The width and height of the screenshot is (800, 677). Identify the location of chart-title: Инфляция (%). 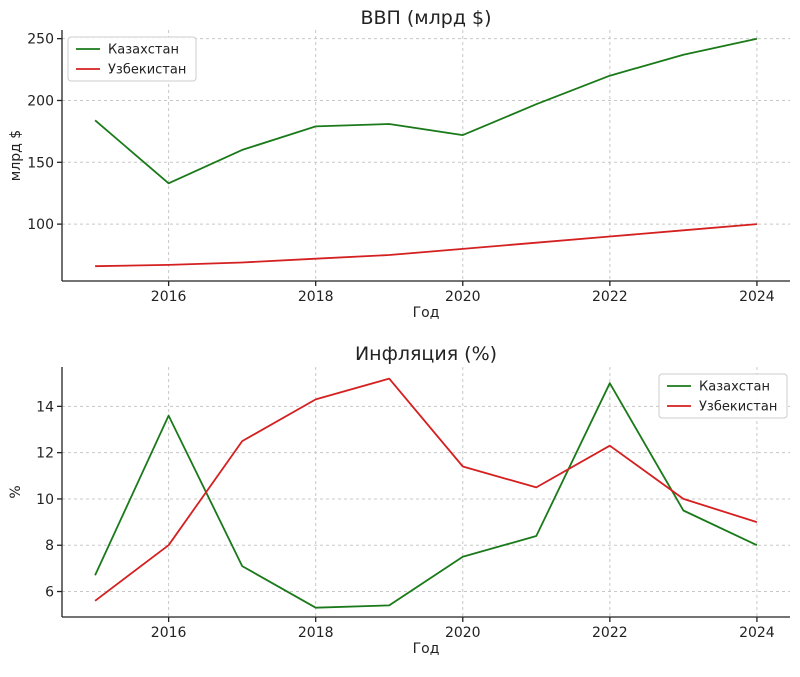
(426, 354).